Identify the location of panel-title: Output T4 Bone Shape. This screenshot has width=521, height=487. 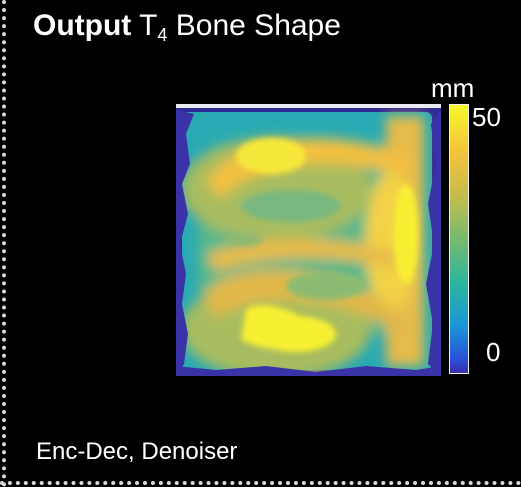
(187, 26).